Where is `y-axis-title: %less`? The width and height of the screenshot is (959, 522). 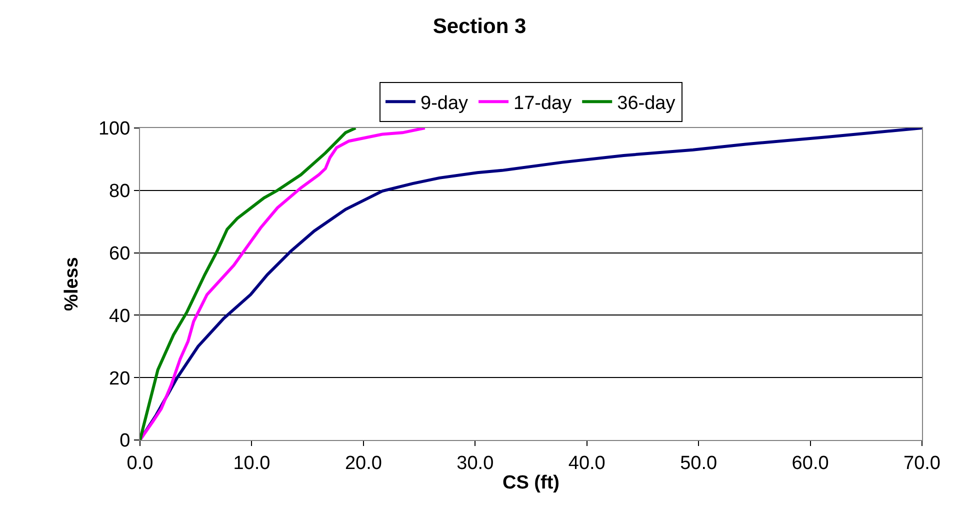 y-axis-title: %less is located at coordinates (71, 284).